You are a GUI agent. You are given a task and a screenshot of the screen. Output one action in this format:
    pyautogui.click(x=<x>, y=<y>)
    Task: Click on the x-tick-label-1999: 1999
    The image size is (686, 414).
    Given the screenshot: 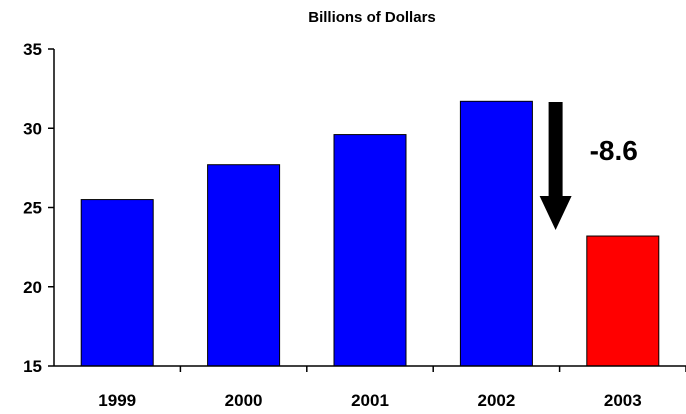 What is the action you would take?
    pyautogui.click(x=117, y=400)
    